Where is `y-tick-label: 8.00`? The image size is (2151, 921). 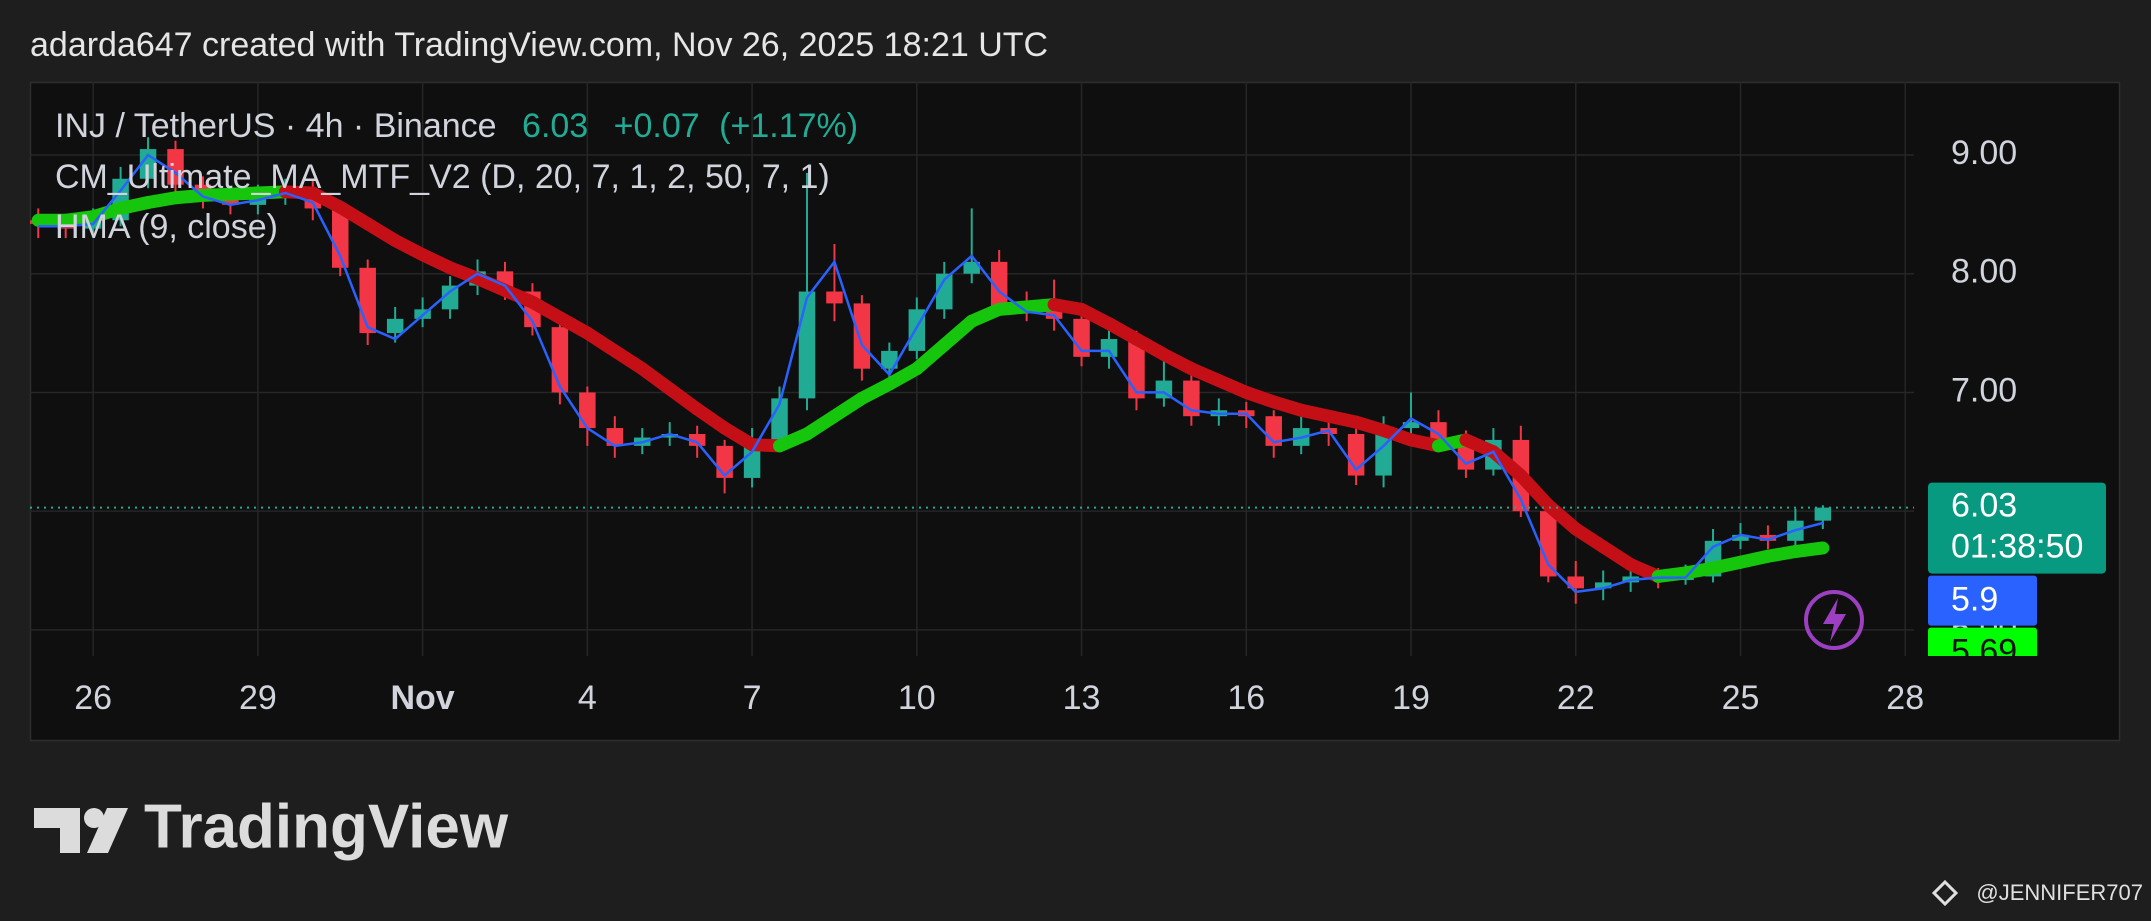
y-tick-label: 8.00 is located at coordinates (1984, 272).